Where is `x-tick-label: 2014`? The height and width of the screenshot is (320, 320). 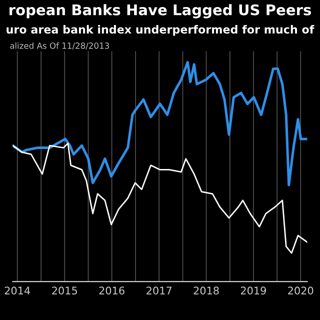
x-tick-label: 2014 is located at coordinates (17, 290).